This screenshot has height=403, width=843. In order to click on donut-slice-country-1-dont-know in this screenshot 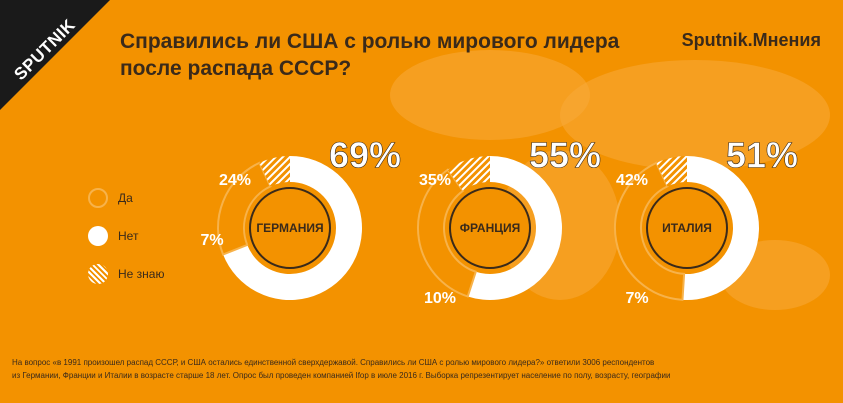, I will do `click(274, 171)`.